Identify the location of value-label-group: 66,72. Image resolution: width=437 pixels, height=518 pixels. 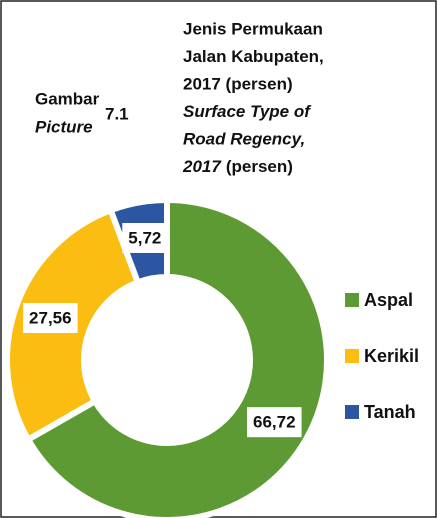
(274, 422).